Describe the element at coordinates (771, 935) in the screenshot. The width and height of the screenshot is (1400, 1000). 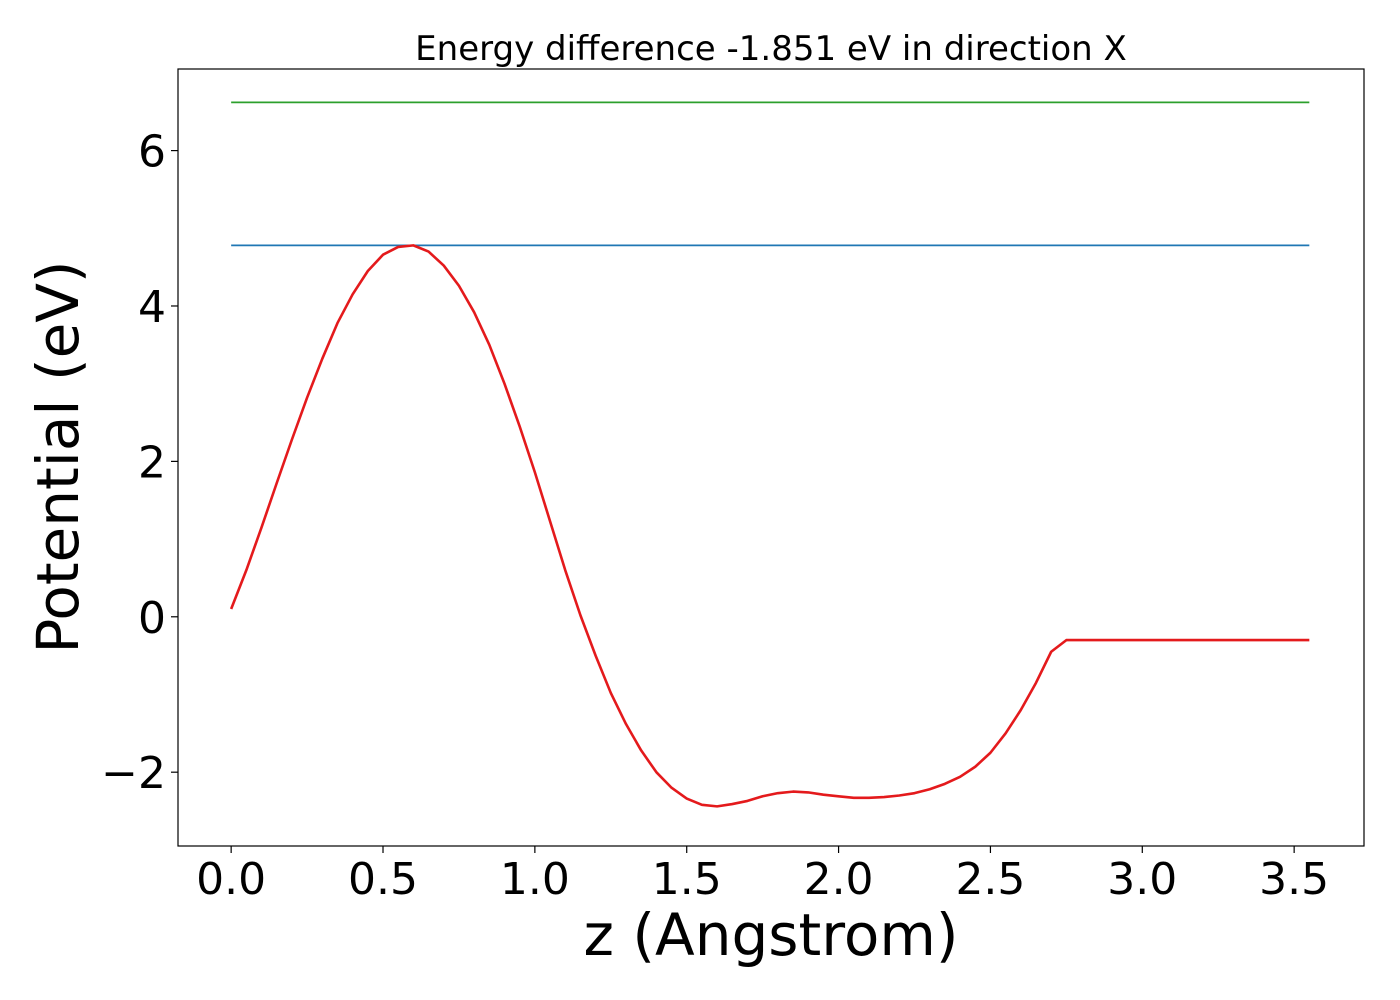
I see `x-axis-label: z (Angstrom)` at that location.